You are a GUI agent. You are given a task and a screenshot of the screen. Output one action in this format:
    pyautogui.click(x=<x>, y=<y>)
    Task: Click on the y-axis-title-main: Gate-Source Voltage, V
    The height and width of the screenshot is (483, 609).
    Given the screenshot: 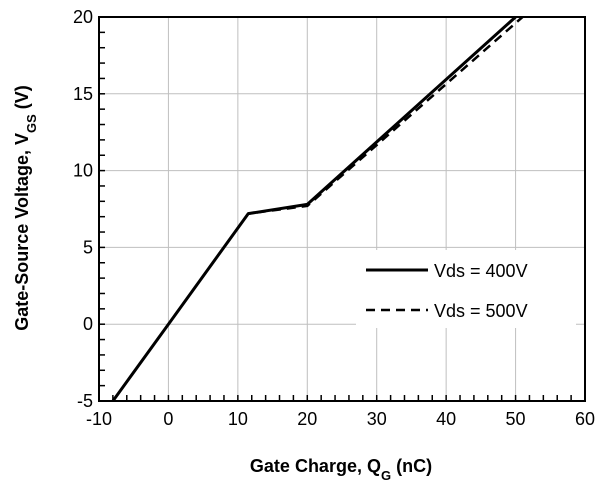 What is the action you would take?
    pyautogui.click(x=22, y=232)
    